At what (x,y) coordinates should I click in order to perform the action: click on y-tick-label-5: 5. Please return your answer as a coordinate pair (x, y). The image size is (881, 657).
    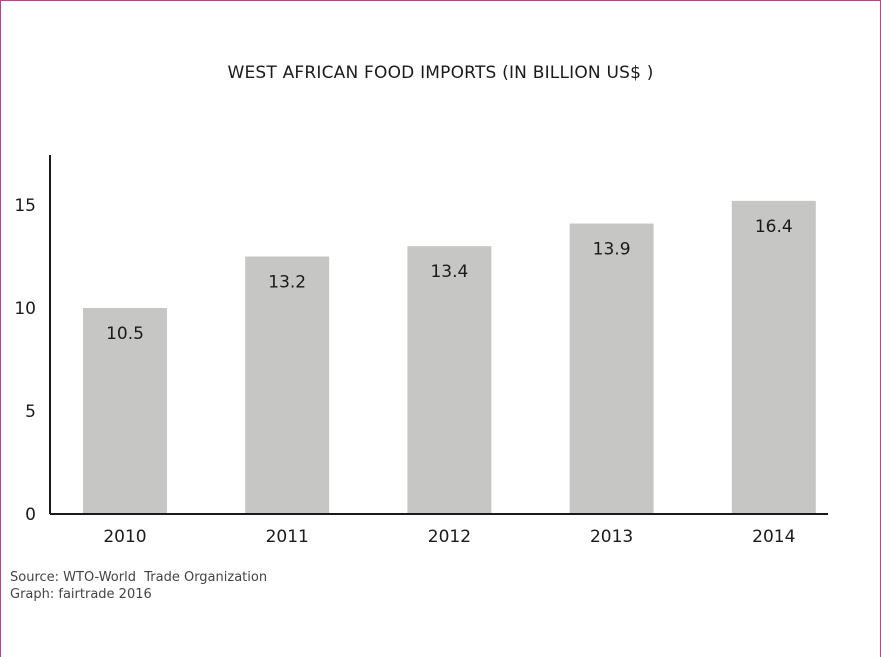
    Looking at the image, I should click on (30, 412).